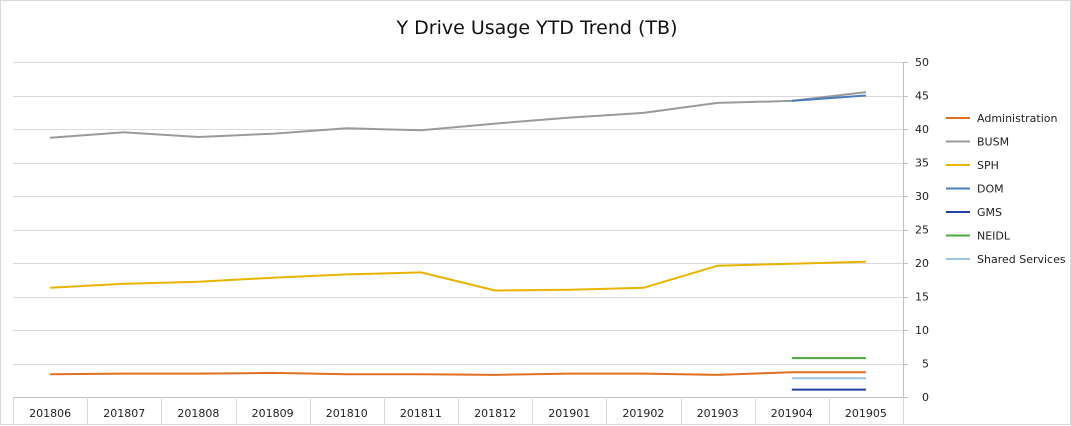 Image resolution: width=1071 pixels, height=426 pixels. Describe the element at coordinates (1021, 259) in the screenshot. I see `legend-label: Shared Services` at that location.